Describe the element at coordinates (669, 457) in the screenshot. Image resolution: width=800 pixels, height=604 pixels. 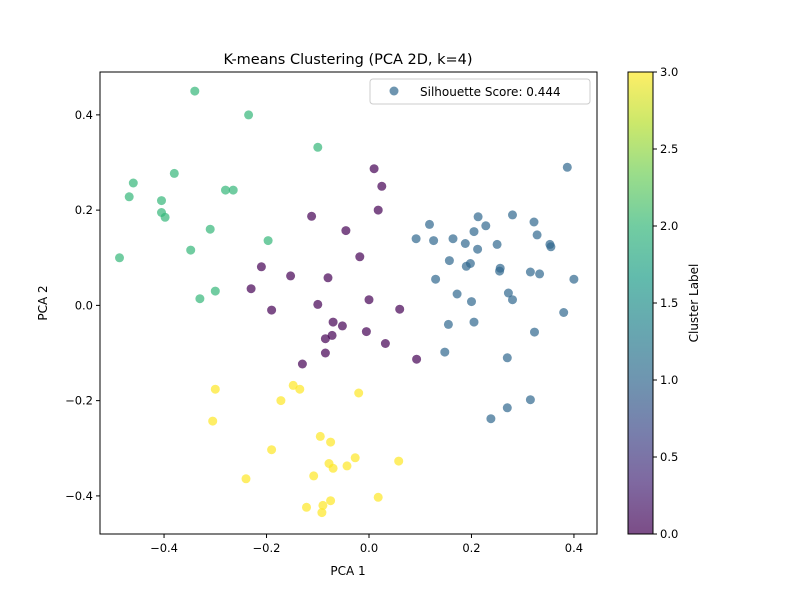
I see `colorbar-tick-label: 0.5` at that location.